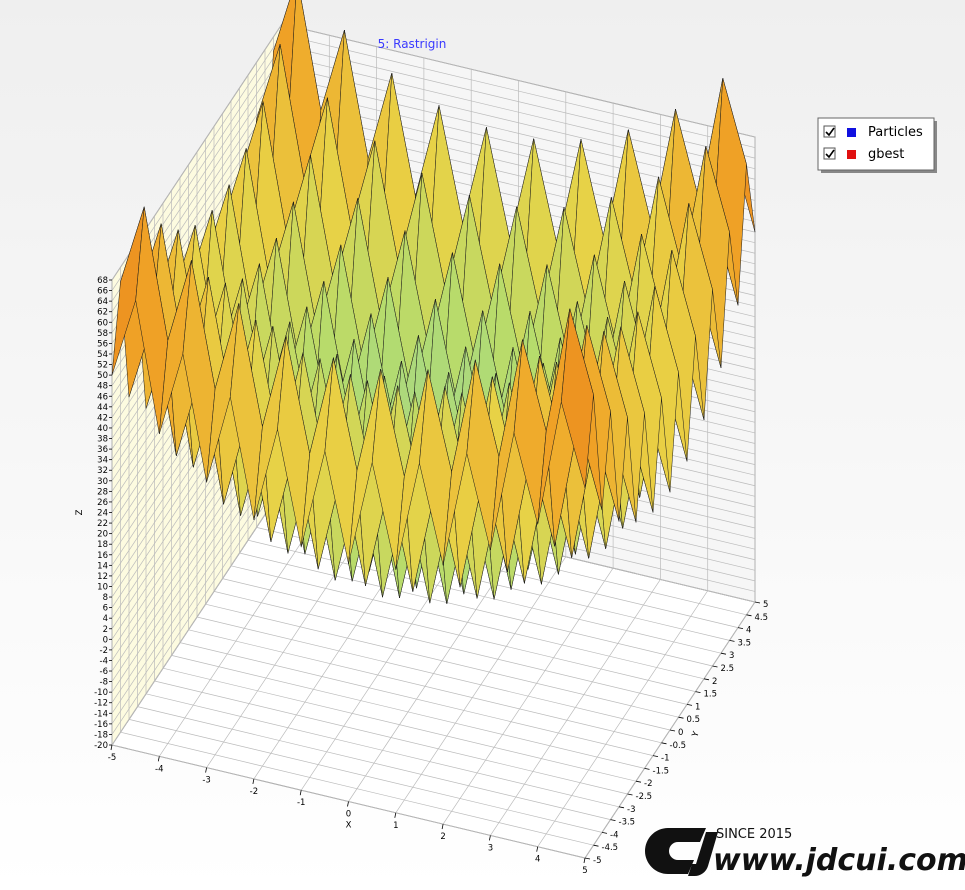  Describe the element at coordinates (102, 492) in the screenshot. I see `z-tick-label: 28` at that location.